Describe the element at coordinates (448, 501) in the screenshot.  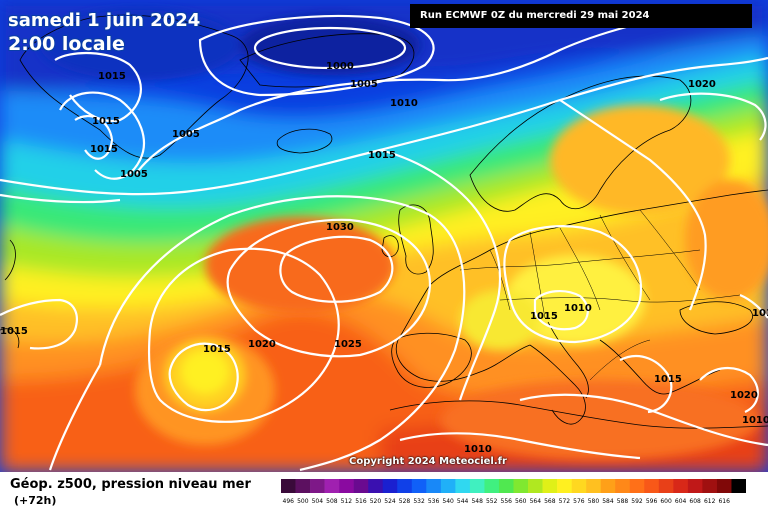
I see `scale-tick-label: 540` at that location.